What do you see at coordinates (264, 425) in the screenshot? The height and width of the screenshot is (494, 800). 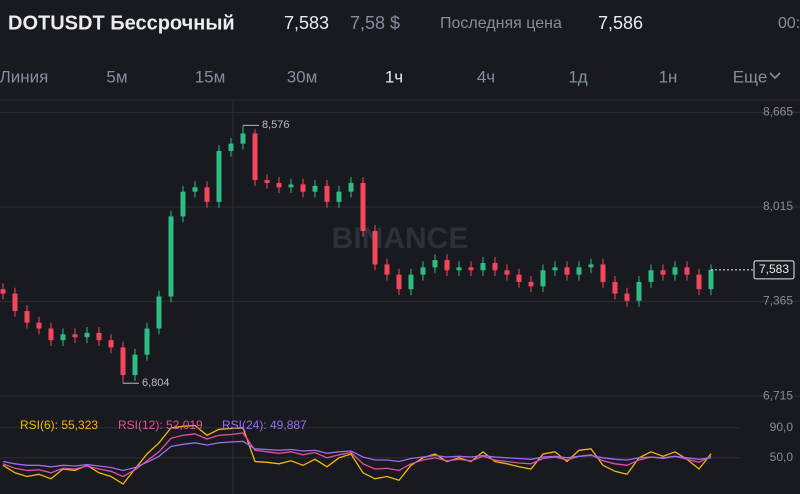 I see `legend-entry: RSI(24): 49,887` at bounding box center [264, 425].